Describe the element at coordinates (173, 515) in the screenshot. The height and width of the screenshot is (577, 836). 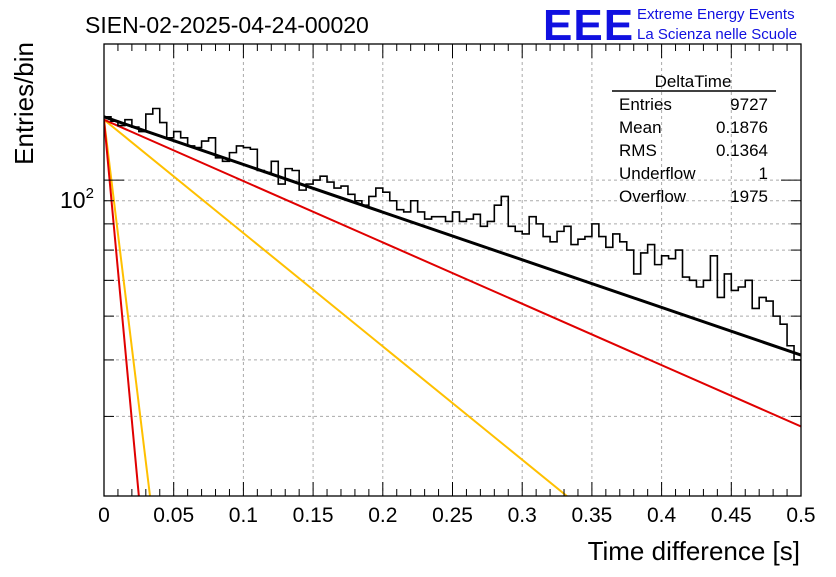
I see `x-tick-label: 0.05` at that location.